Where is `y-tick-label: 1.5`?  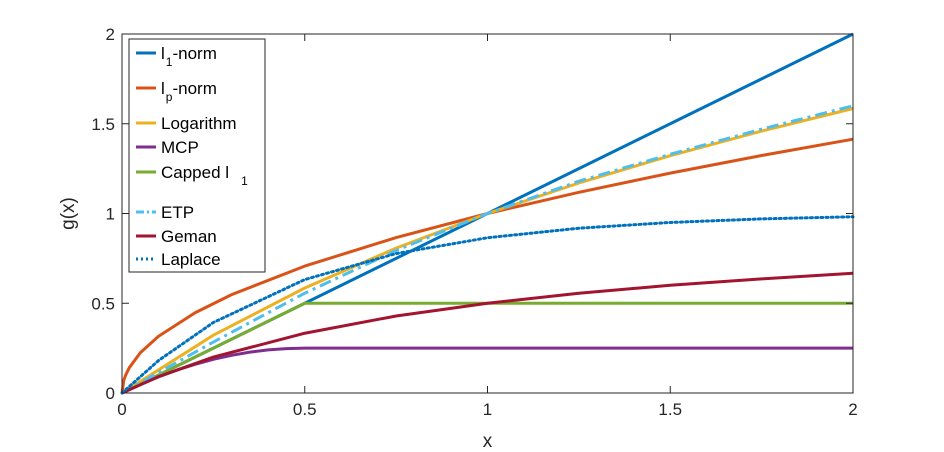 y-tick-label: 1.5 is located at coordinates (103, 124).